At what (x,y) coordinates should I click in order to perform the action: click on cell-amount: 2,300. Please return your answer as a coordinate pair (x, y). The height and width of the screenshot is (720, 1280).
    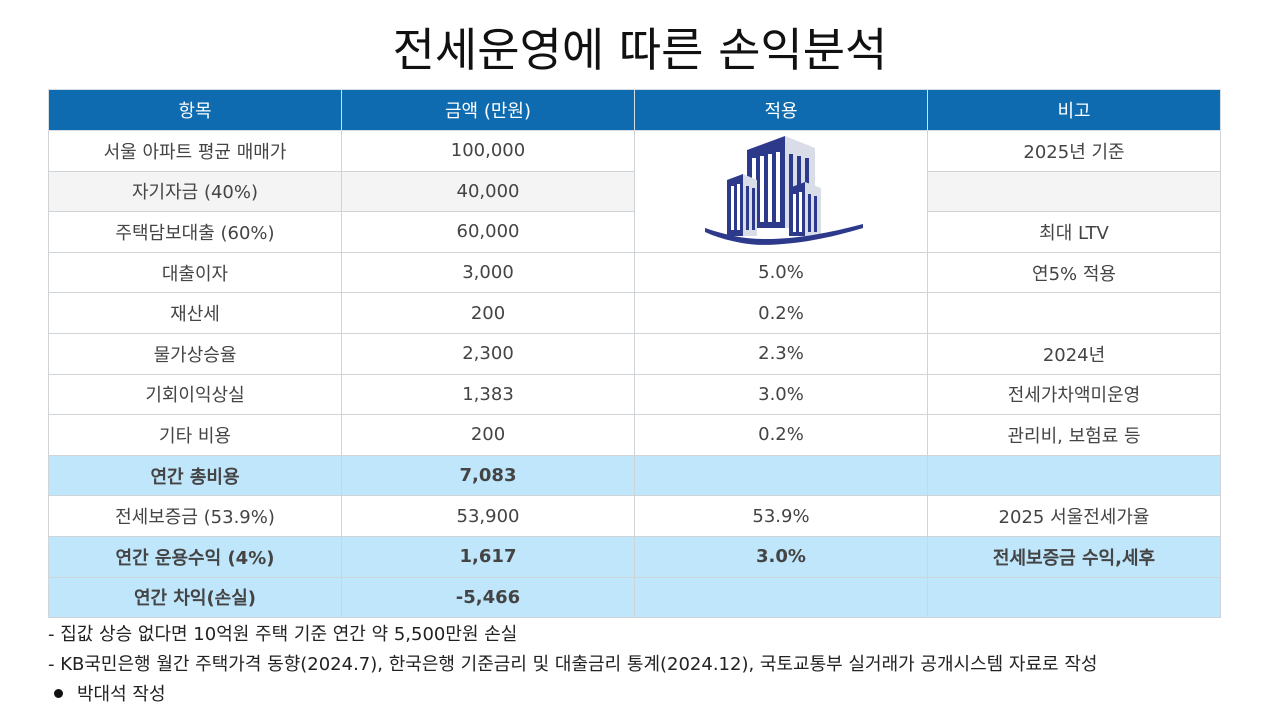
    Looking at the image, I should click on (488, 353).